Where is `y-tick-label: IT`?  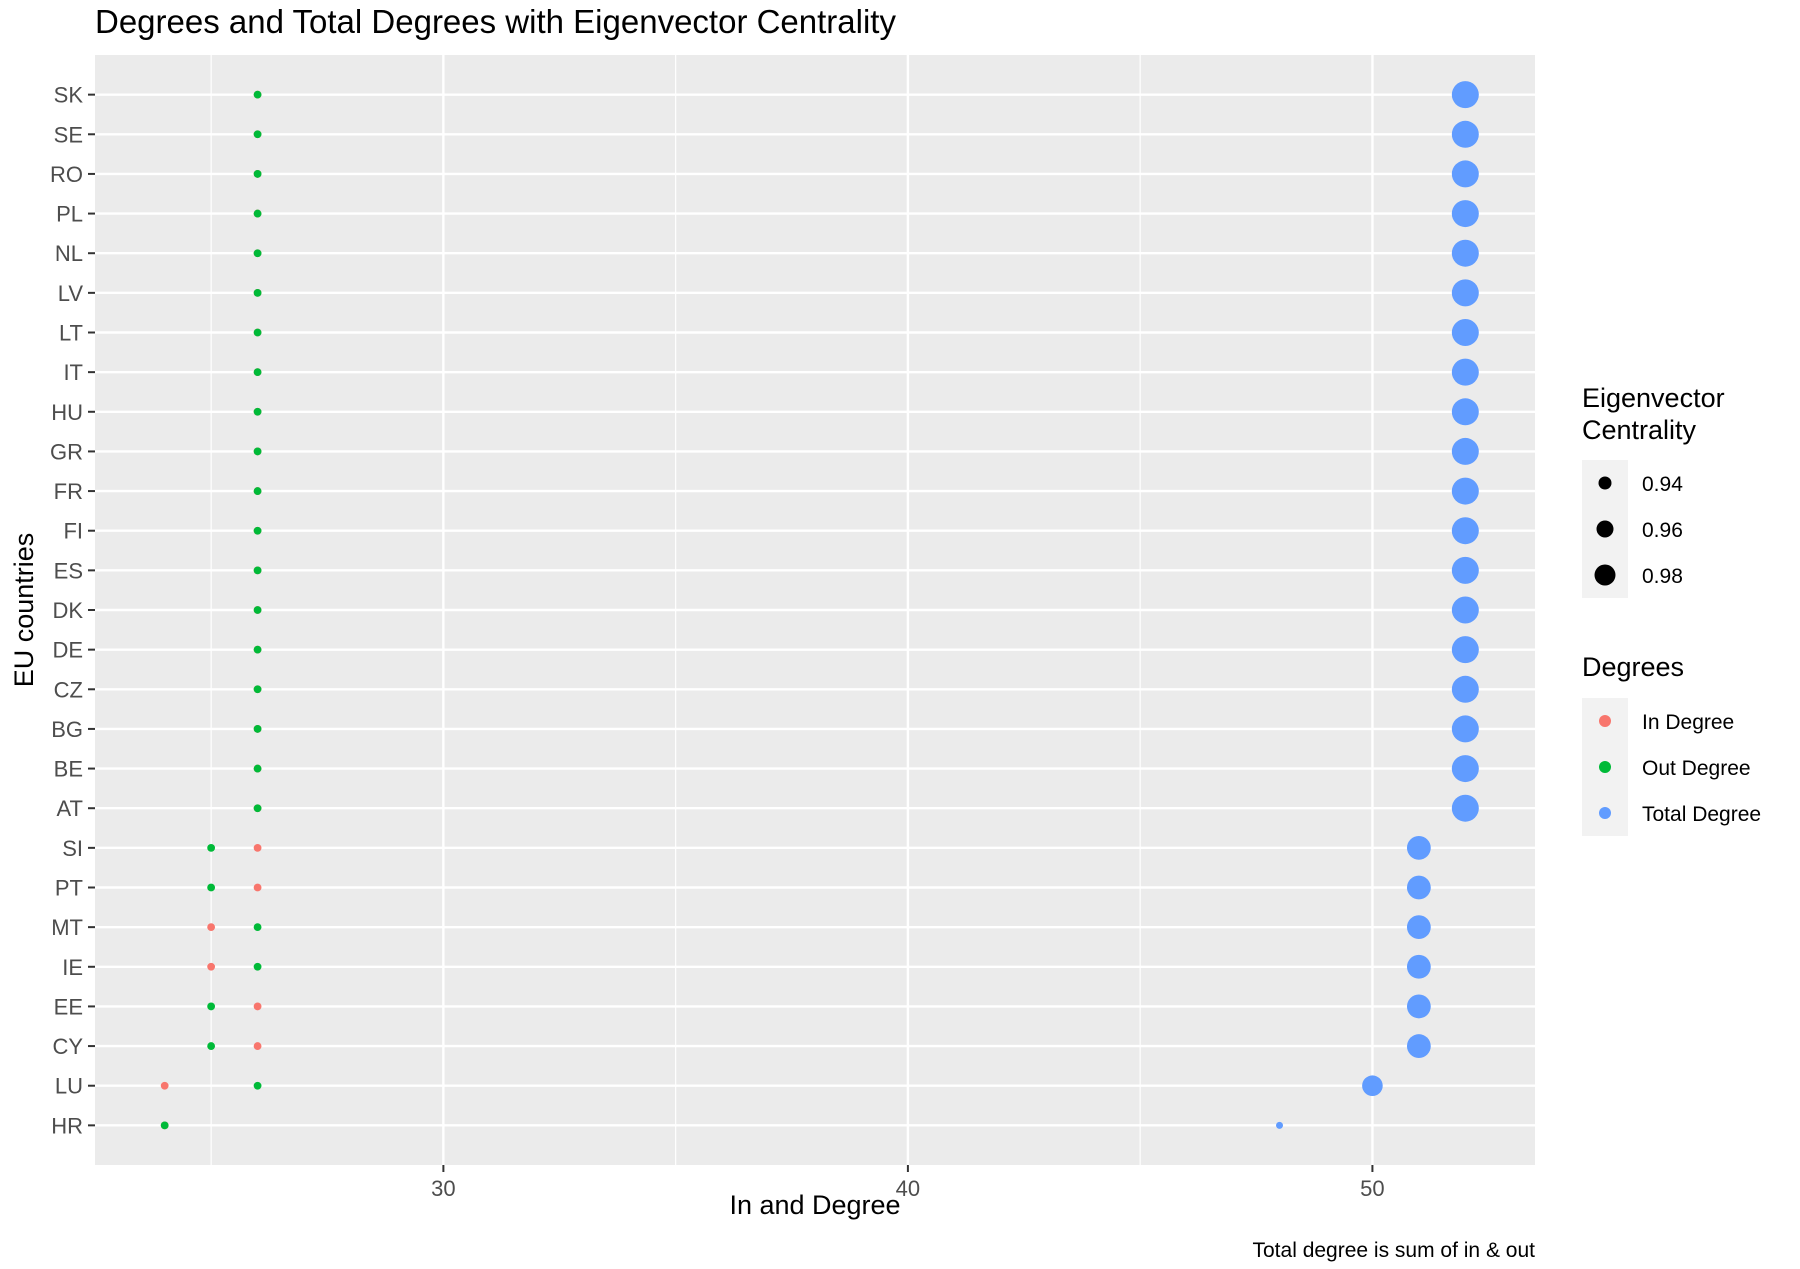 y-tick-label: IT is located at coordinates (73, 372).